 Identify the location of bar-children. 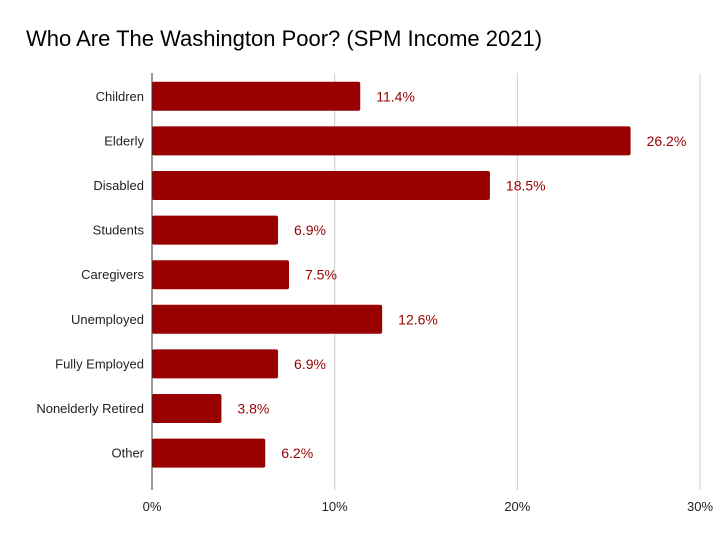
(256, 96).